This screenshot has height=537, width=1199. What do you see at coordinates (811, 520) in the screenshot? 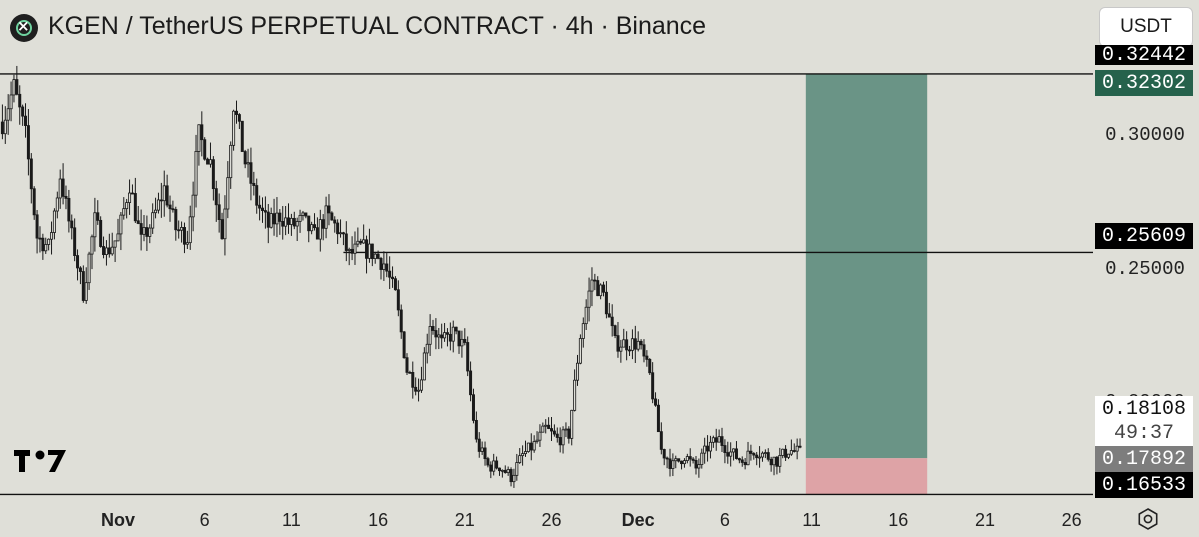
I see `time-axis-label: 11` at bounding box center [811, 520].